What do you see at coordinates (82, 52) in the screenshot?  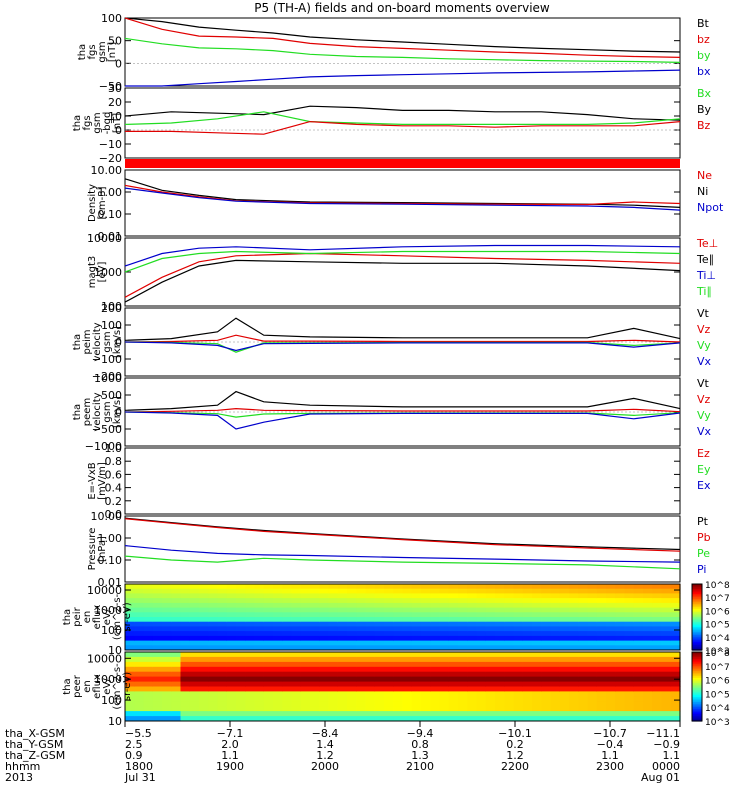 I see `y-axis-label: tha` at bounding box center [82, 52].